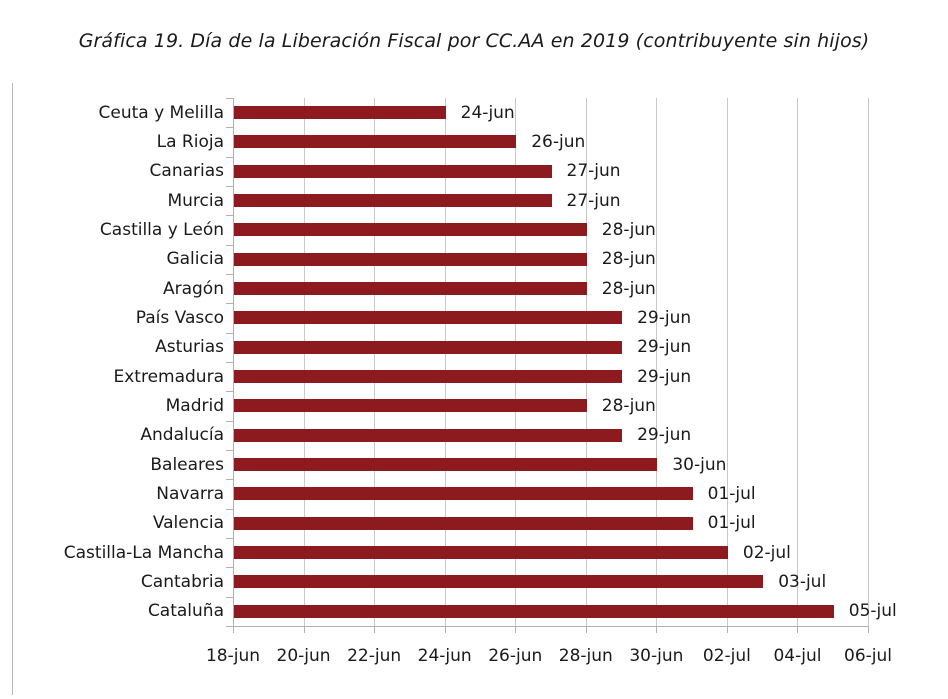  I want to click on x-tick-label: 26-jun, so click(515, 656).